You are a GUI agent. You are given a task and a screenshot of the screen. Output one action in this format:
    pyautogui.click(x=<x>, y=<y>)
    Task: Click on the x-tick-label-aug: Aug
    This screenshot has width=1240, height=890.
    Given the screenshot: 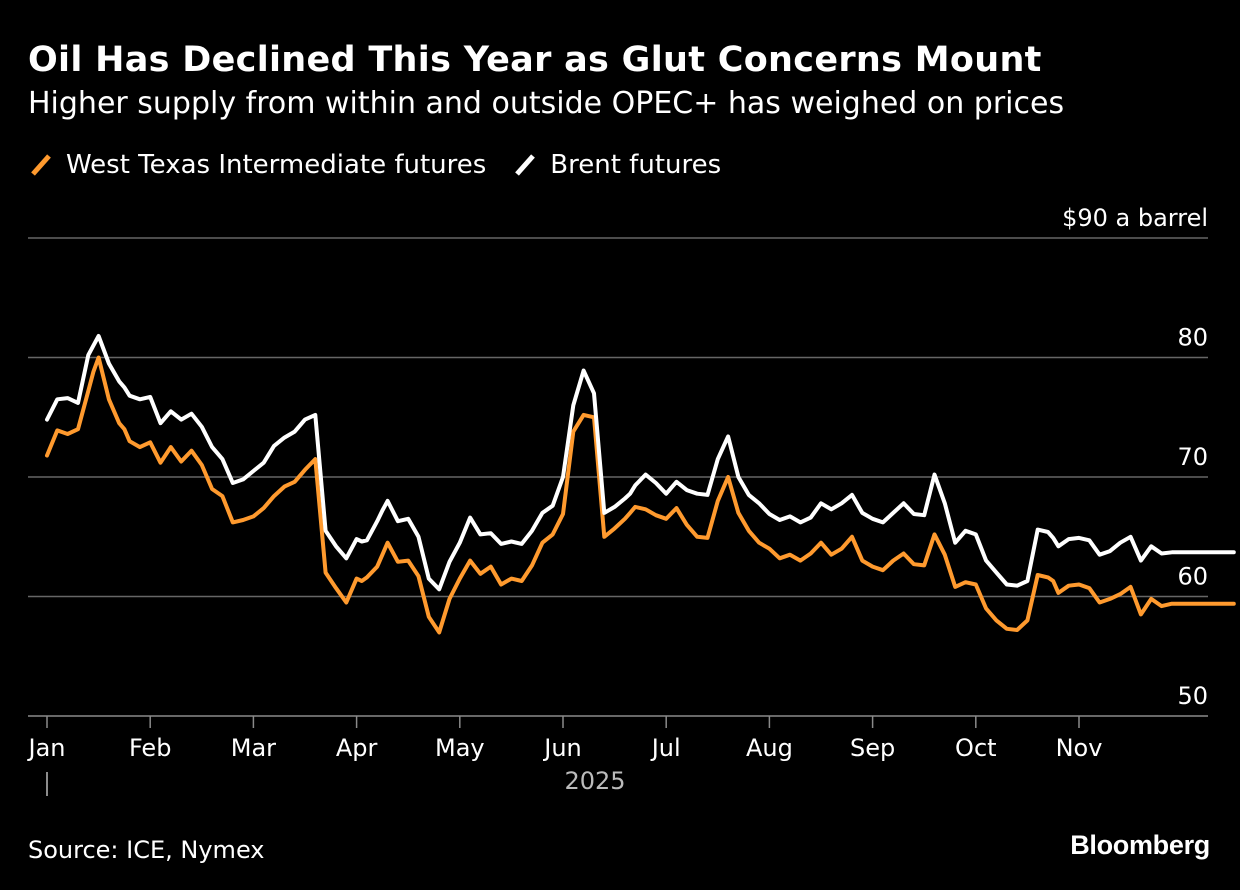 What is the action you would take?
    pyautogui.click(x=769, y=748)
    